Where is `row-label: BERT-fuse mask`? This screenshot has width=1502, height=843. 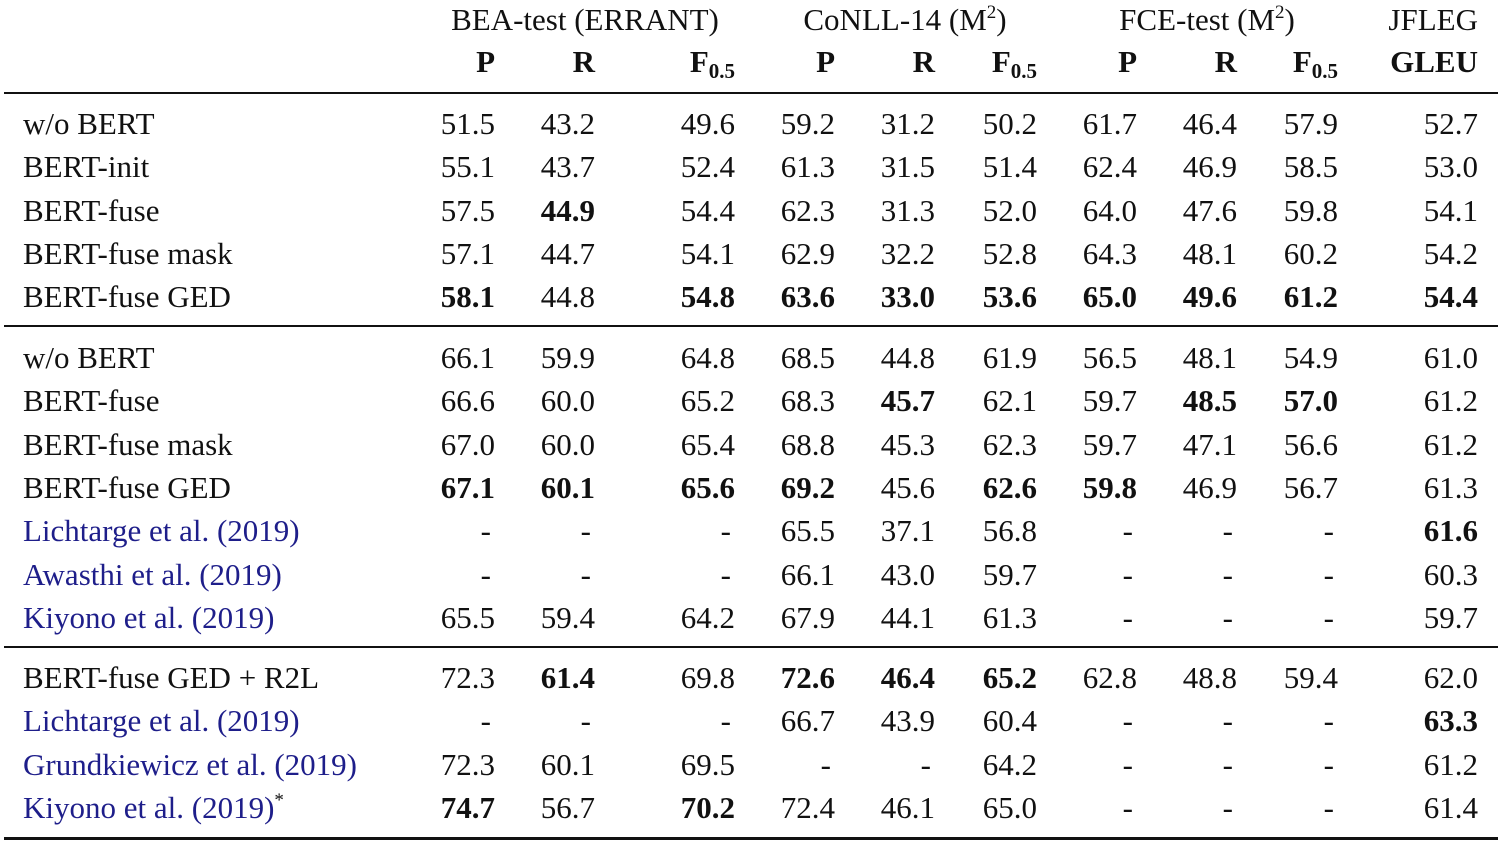
row-label: BERT-fuse mask is located at coordinates (128, 444).